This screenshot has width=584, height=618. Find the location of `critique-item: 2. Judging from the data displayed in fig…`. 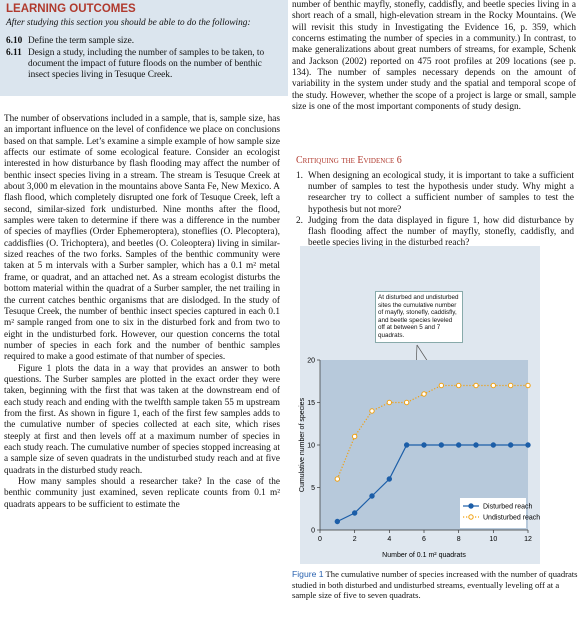

critique-item: 2. Judging from the data displayed in fig… is located at coordinates (436, 233).